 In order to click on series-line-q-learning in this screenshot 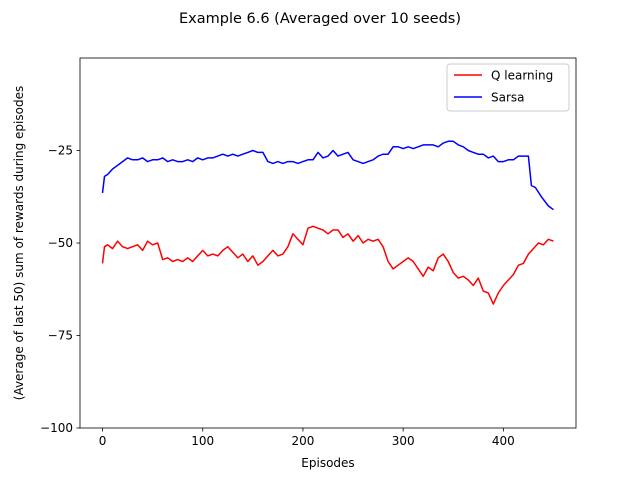, I will do `click(327, 265)`.